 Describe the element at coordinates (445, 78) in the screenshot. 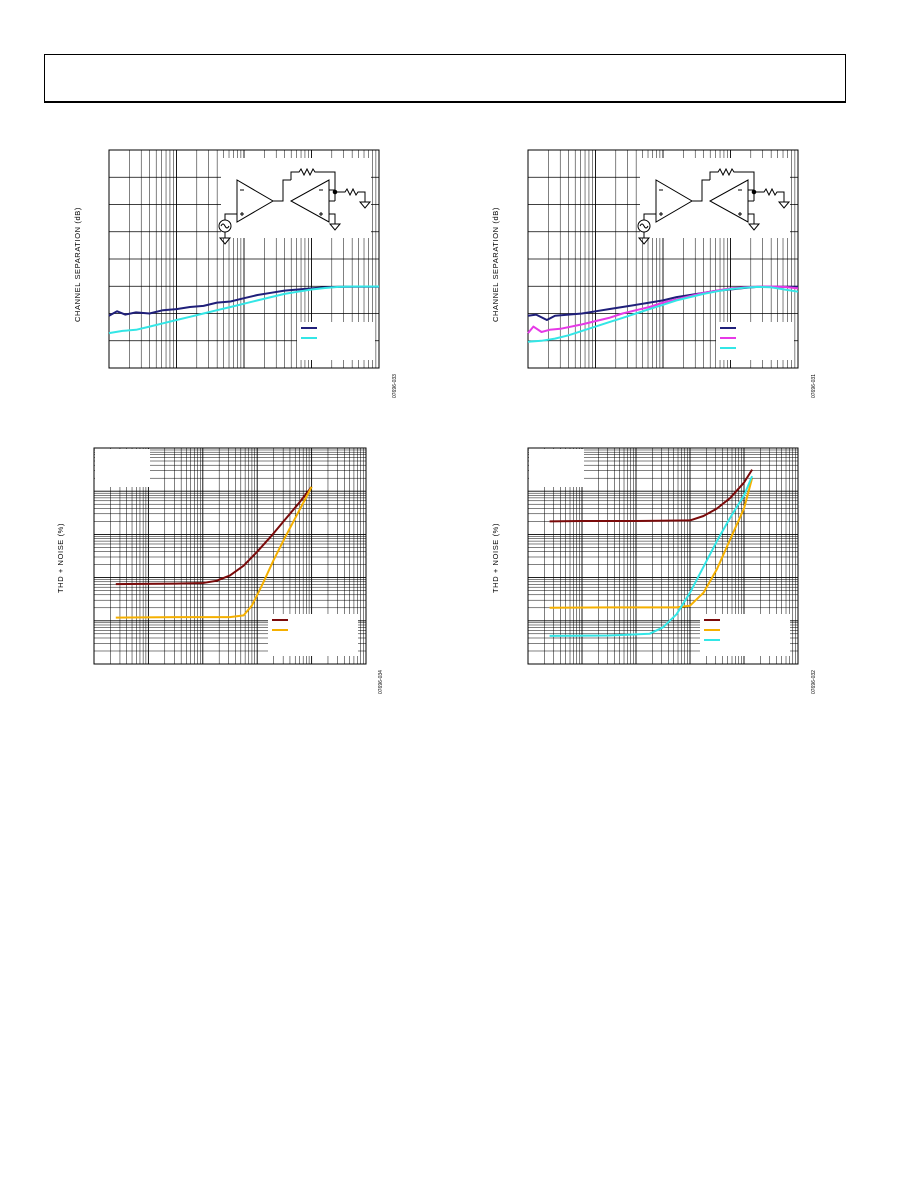

I see `page-header-box` at that location.